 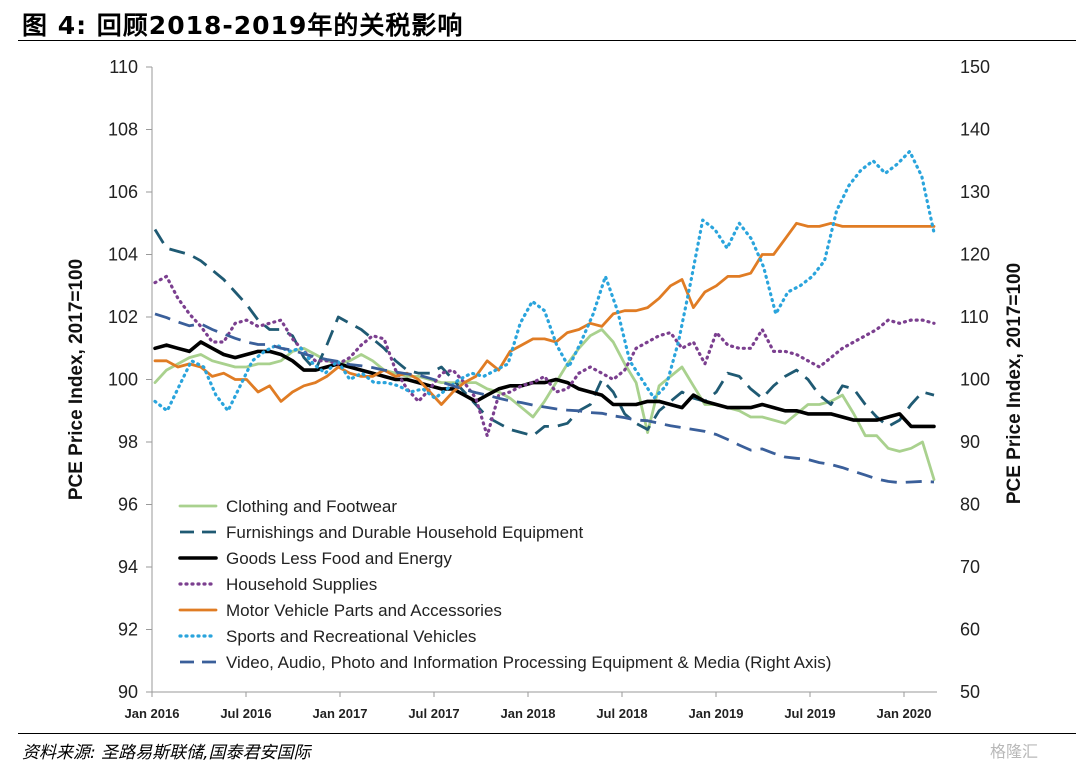 I want to click on x-tick-label: Jul 2017, so click(x=433, y=713).